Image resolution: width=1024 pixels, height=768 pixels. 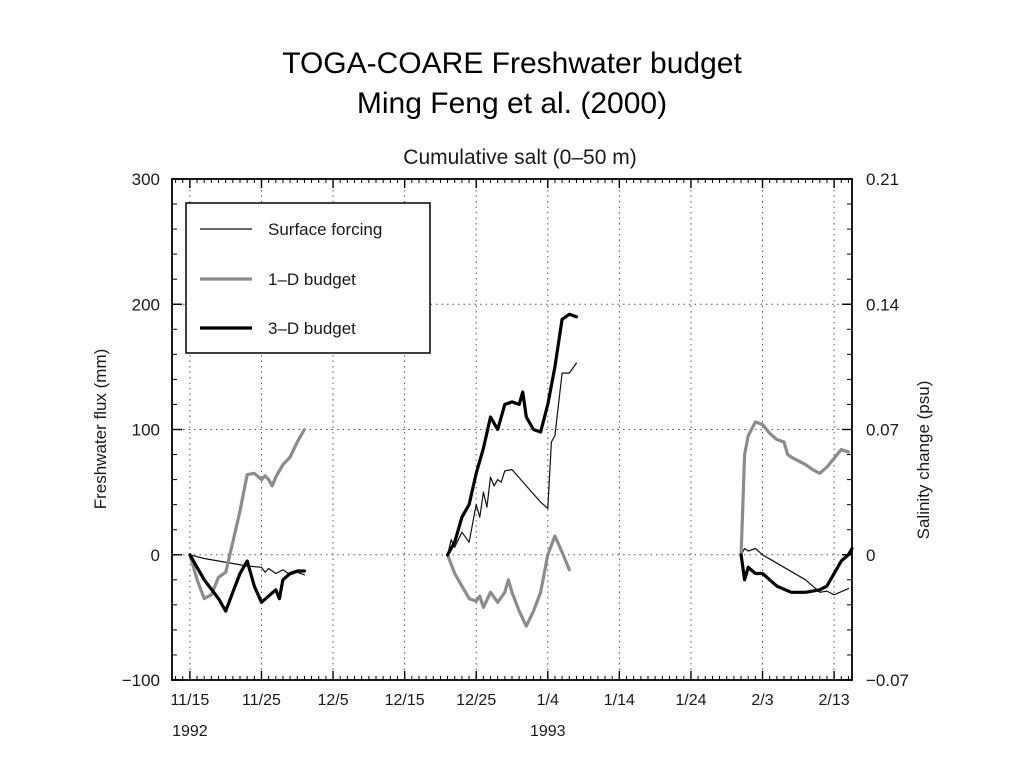 I want to click on y-tick-label: 100, so click(x=146, y=430).